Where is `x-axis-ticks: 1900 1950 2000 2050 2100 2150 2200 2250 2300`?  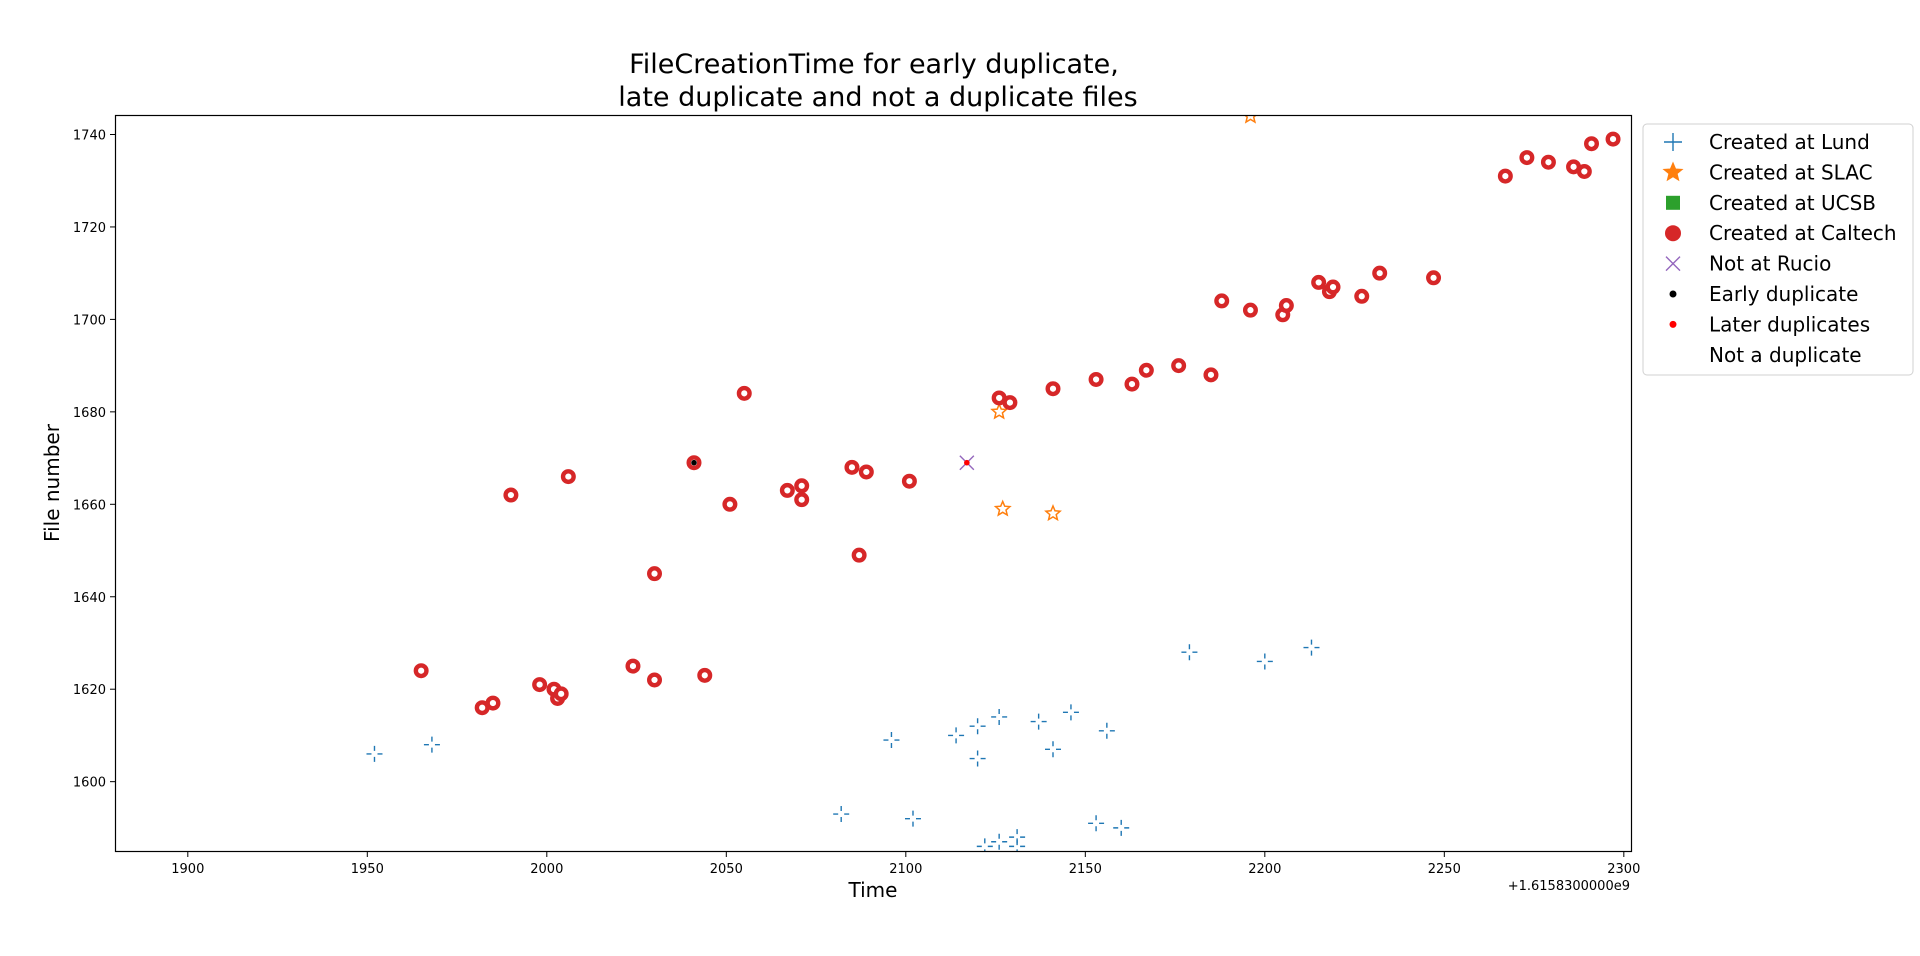
x-axis-ticks: 1900 1950 2000 2050 2100 2150 2200 2250 2300 is located at coordinates (905, 864).